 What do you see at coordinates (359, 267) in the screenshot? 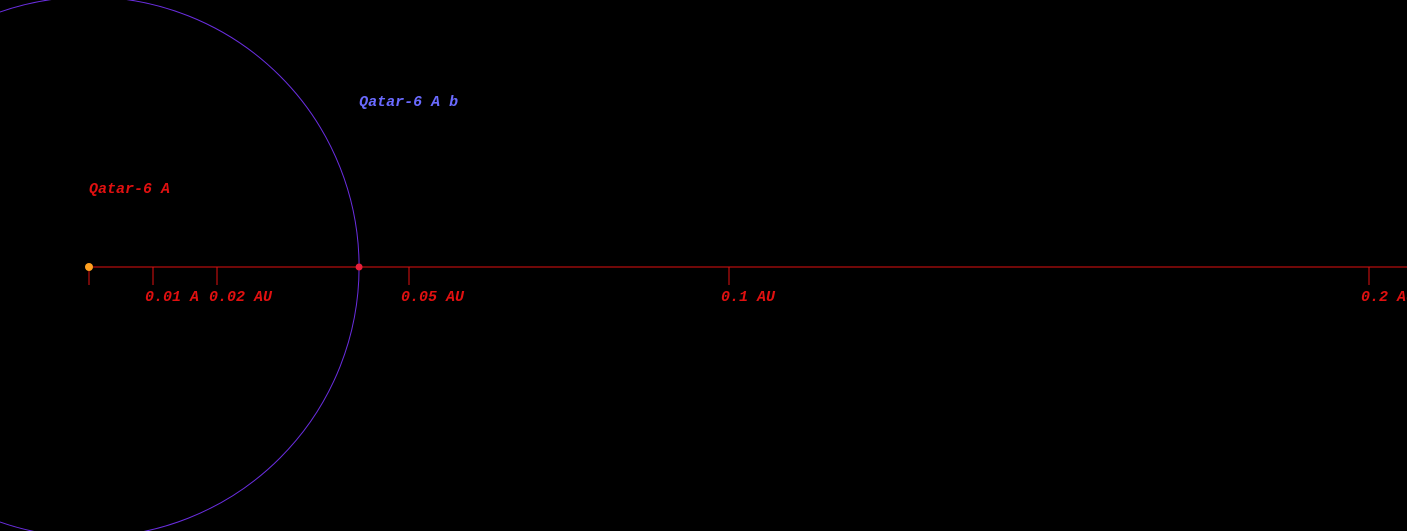
I see `planet` at bounding box center [359, 267].